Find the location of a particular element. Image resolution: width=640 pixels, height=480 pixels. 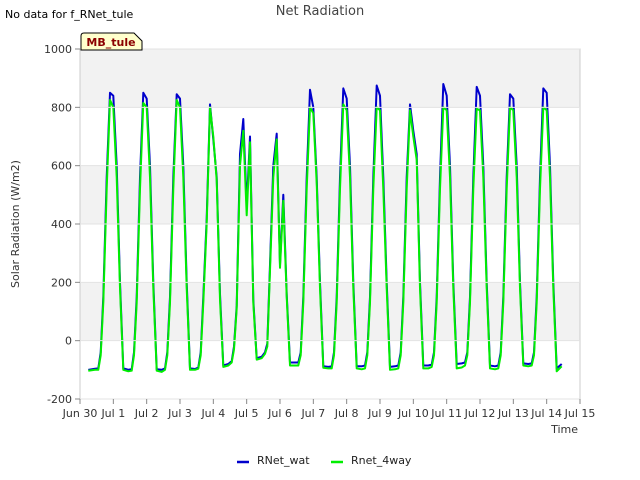

legend-label-rnet-4way: Rnet_4way is located at coordinates (381, 460).